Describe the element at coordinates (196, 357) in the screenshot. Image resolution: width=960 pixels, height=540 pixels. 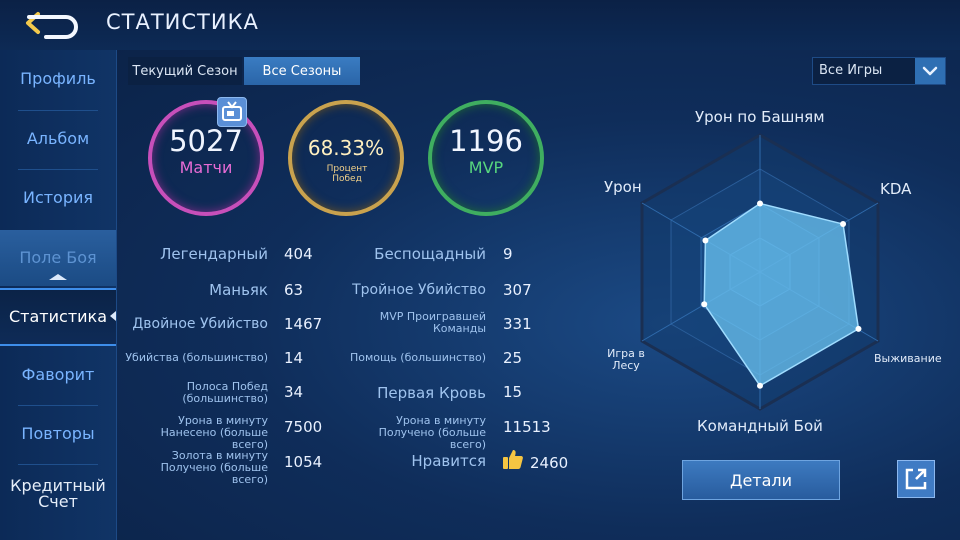
I see `stat-label: Убийства (большинство)` at that location.